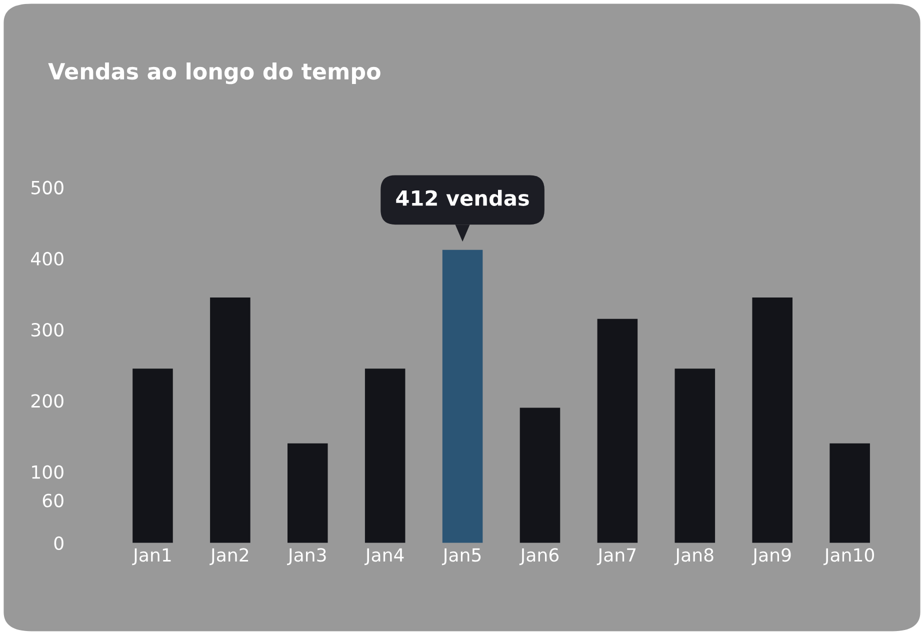 The height and width of the screenshot is (635, 924). I want to click on x-tick-label: Jan4, so click(384, 557).